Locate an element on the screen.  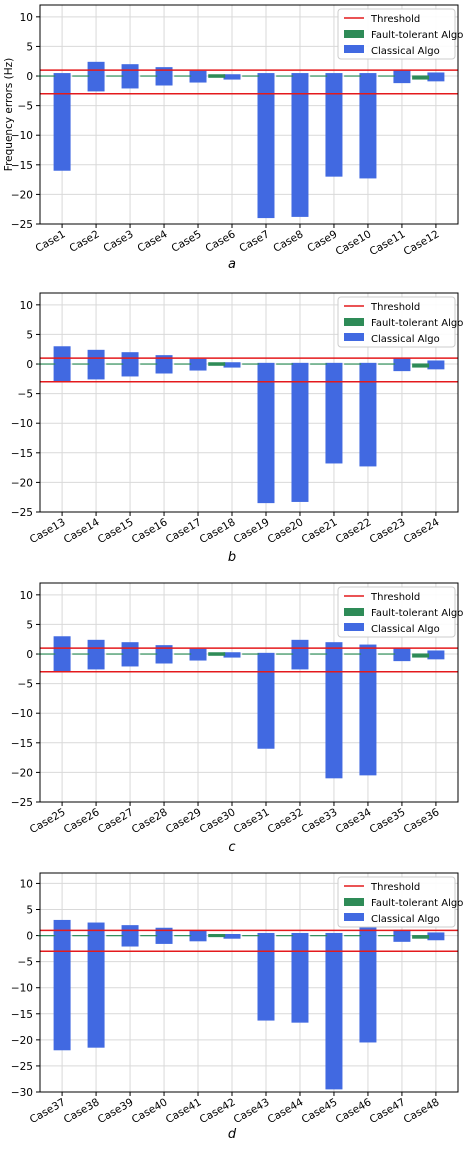
x-tick-label: Case8 is located at coordinates (288, 241).